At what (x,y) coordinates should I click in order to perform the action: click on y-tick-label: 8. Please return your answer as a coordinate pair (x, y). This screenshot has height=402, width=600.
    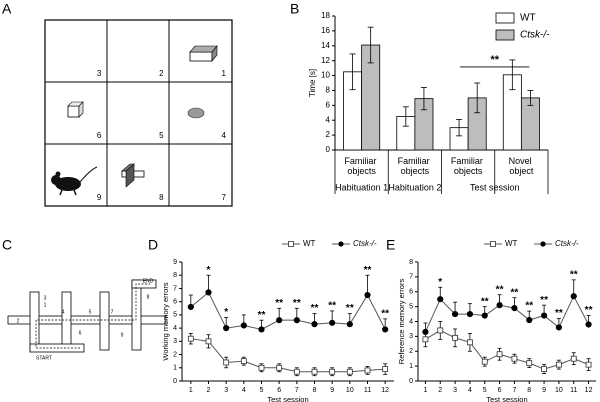
    Looking at the image, I should click on (328, 90).